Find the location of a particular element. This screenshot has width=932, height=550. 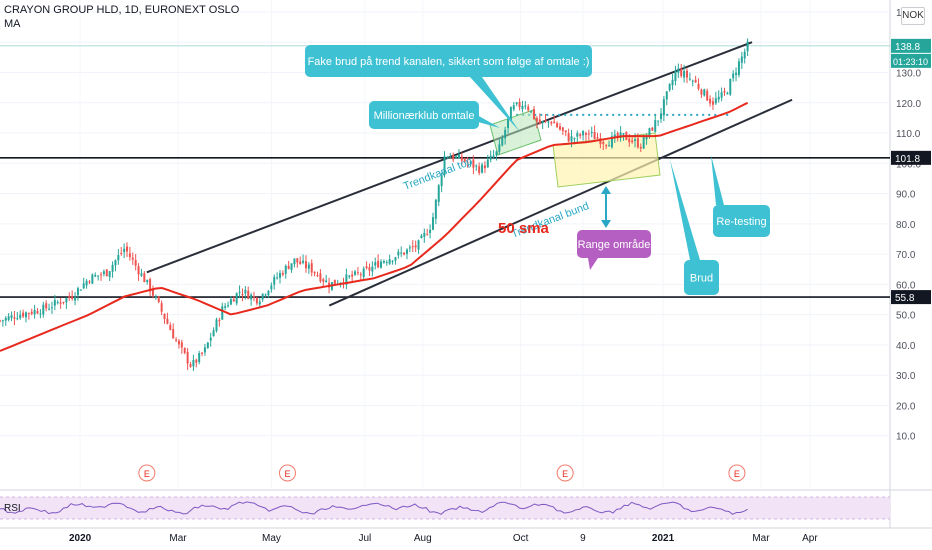

time-axis: 2020 Mar May Jul Aug Oct 9 2021 Mar Apr is located at coordinates (443, 538).